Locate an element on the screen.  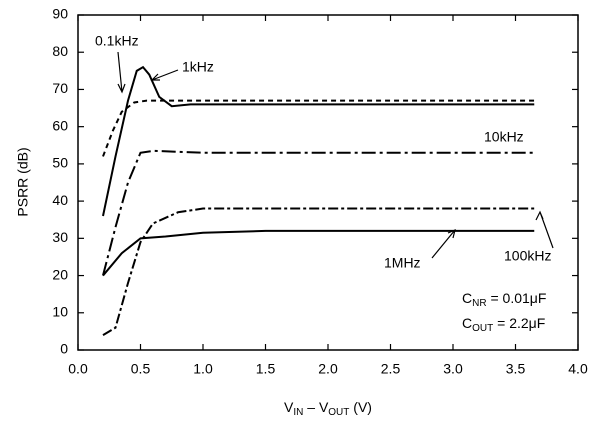
series-label: 10kHz is located at coordinates (504, 137).